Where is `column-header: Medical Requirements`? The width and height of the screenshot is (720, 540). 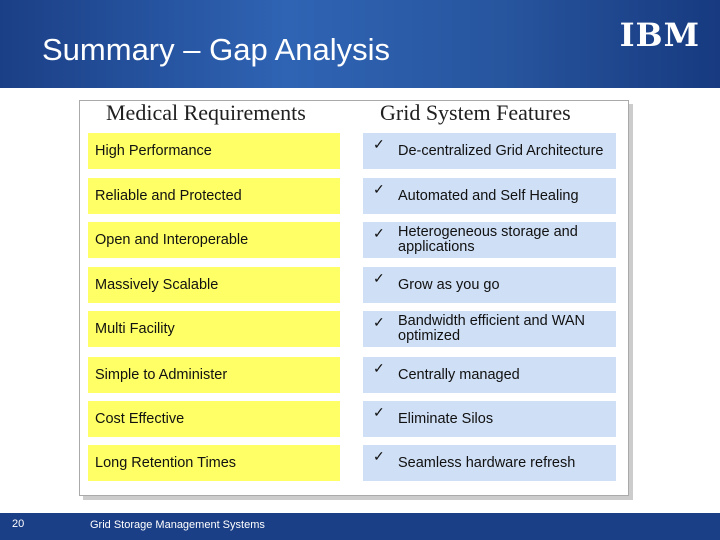 column-header: Medical Requirements is located at coordinates (206, 112).